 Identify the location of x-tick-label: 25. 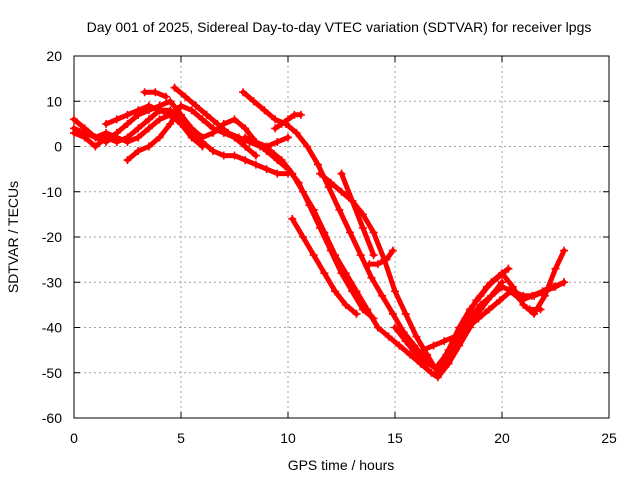
(609, 438).